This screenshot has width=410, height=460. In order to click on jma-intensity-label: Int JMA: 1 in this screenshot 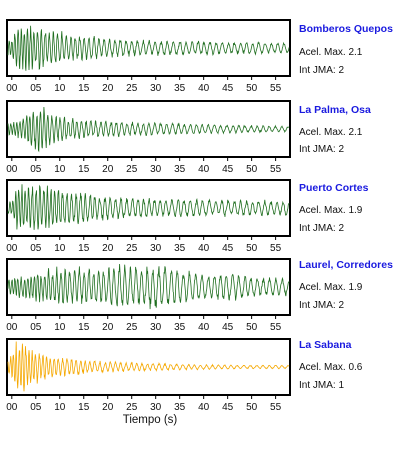, I will do `click(322, 385)`.